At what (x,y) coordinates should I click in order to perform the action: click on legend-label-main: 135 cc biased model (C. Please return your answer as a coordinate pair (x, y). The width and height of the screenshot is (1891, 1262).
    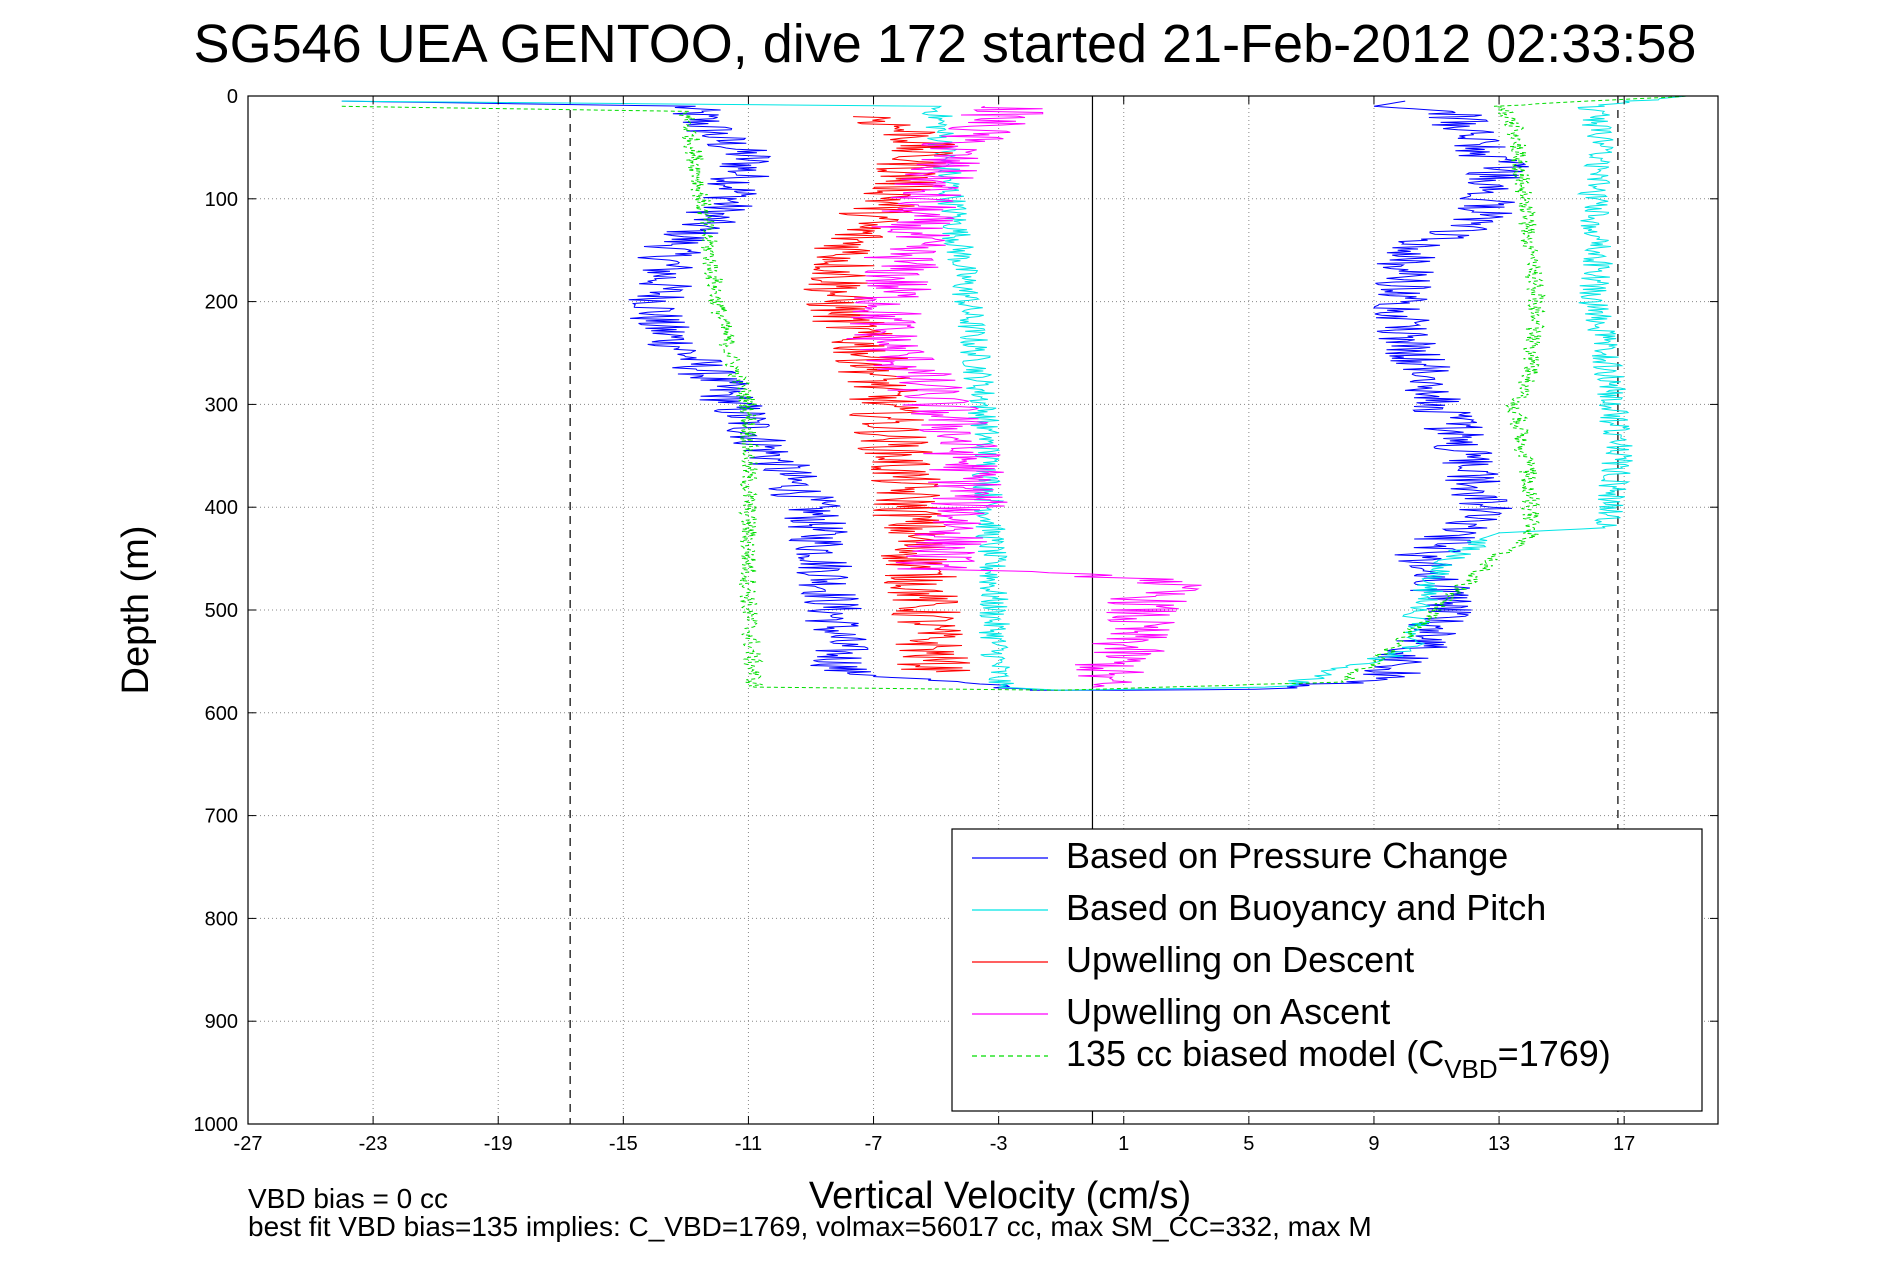
    Looking at the image, I should click on (1255, 1053).